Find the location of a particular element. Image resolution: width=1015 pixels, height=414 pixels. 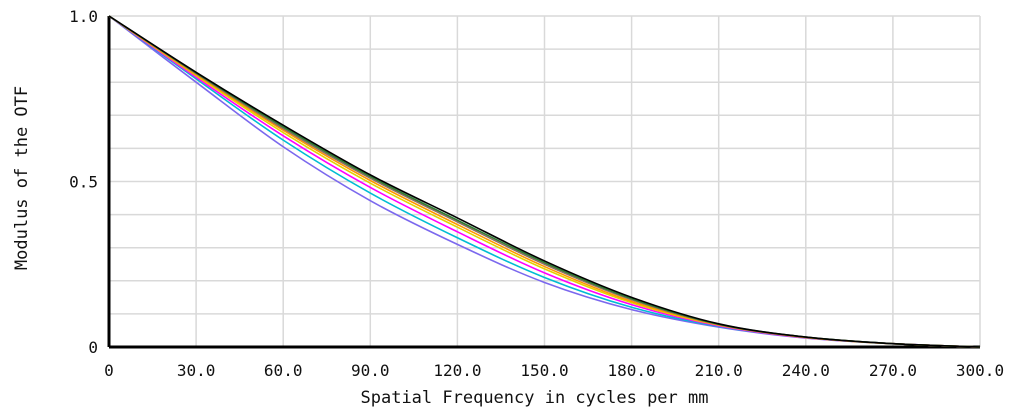

x-tick-label: 300.0 is located at coordinates (980, 370).